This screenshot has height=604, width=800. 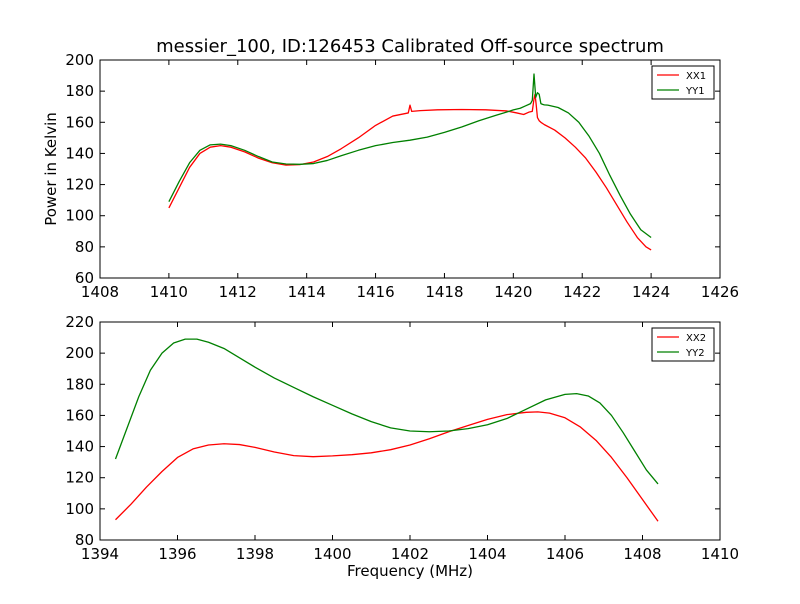 I want to click on bottom-y-tick-label: 180, so click(x=79, y=384).